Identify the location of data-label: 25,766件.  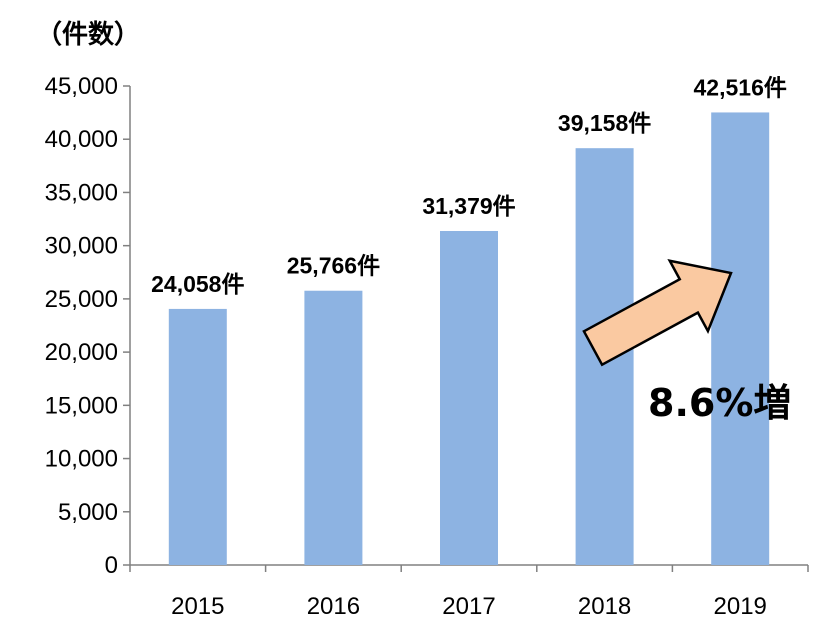
(333, 266).